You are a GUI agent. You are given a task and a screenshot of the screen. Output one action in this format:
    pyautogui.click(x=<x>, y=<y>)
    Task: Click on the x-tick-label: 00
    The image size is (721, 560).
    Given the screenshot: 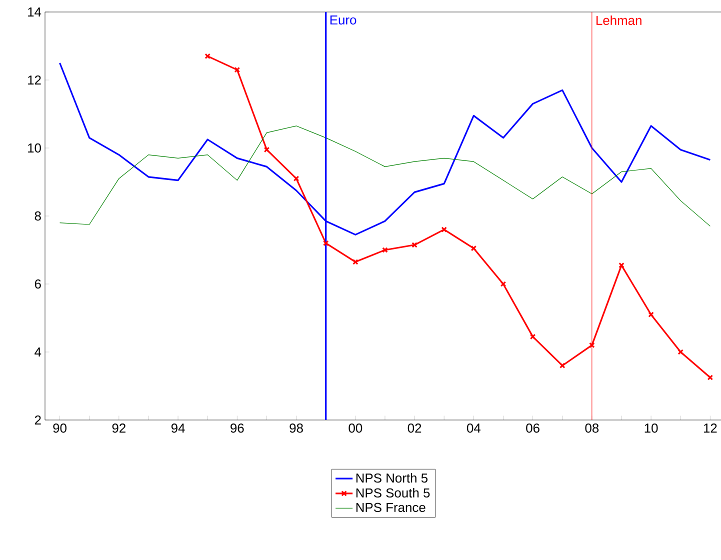 What is the action you would take?
    pyautogui.click(x=355, y=428)
    